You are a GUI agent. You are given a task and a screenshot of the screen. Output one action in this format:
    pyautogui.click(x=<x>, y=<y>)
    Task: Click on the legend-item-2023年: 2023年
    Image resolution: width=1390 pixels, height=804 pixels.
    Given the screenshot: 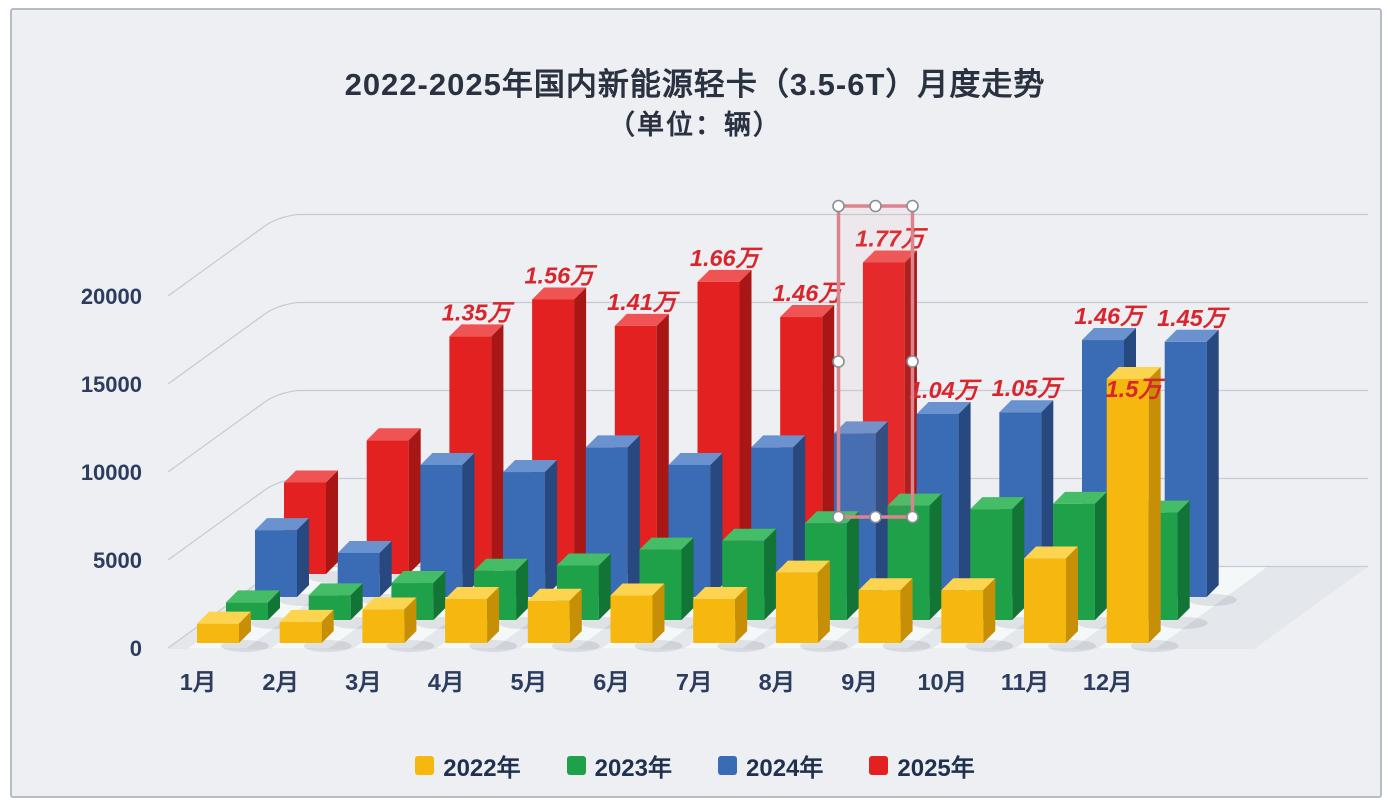 What is the action you would take?
    pyautogui.click(x=619, y=765)
    